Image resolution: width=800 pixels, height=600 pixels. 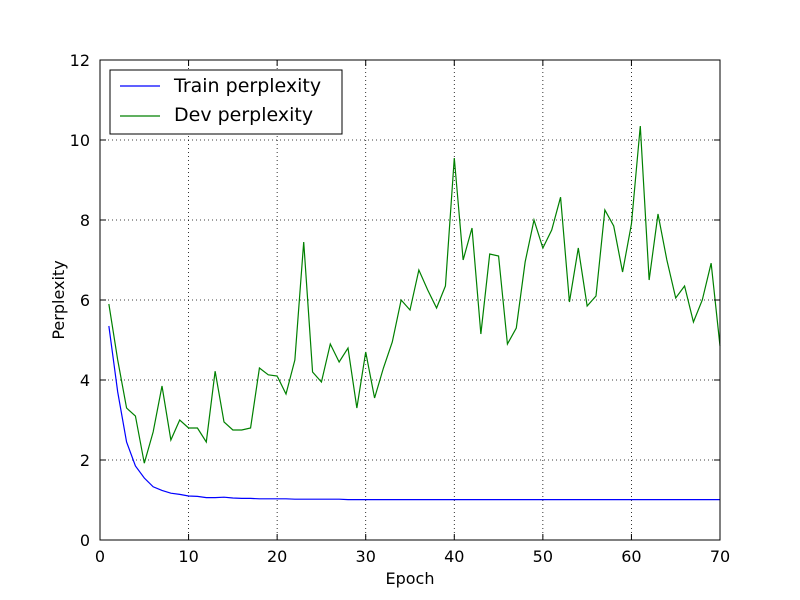 I want to click on x-tick-label: 70, so click(x=720, y=556).